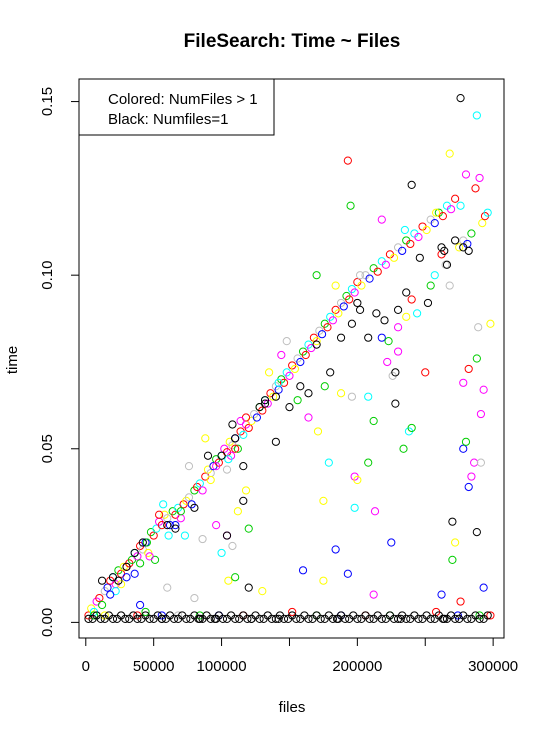  Describe the element at coordinates (292, 707) in the screenshot. I see `x-axis-label: files` at that location.